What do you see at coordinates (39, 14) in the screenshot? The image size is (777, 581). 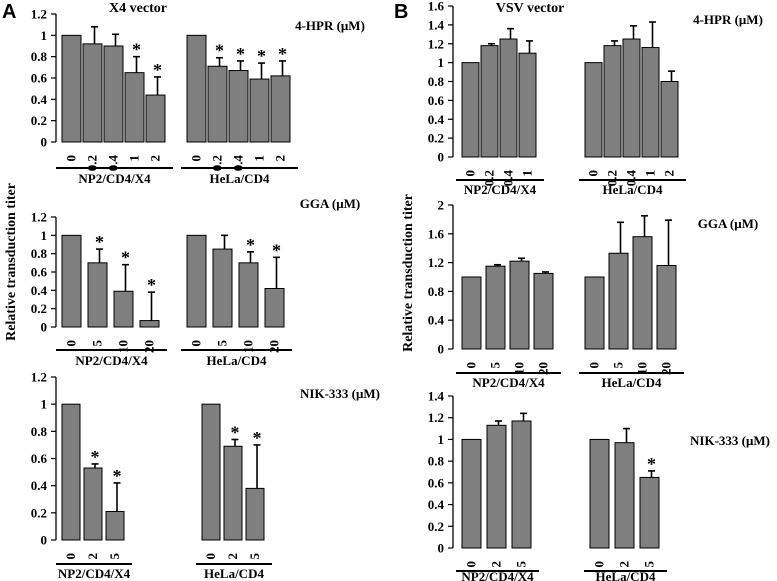 I see `y-tick-label-a1: 1.2` at bounding box center [39, 14].